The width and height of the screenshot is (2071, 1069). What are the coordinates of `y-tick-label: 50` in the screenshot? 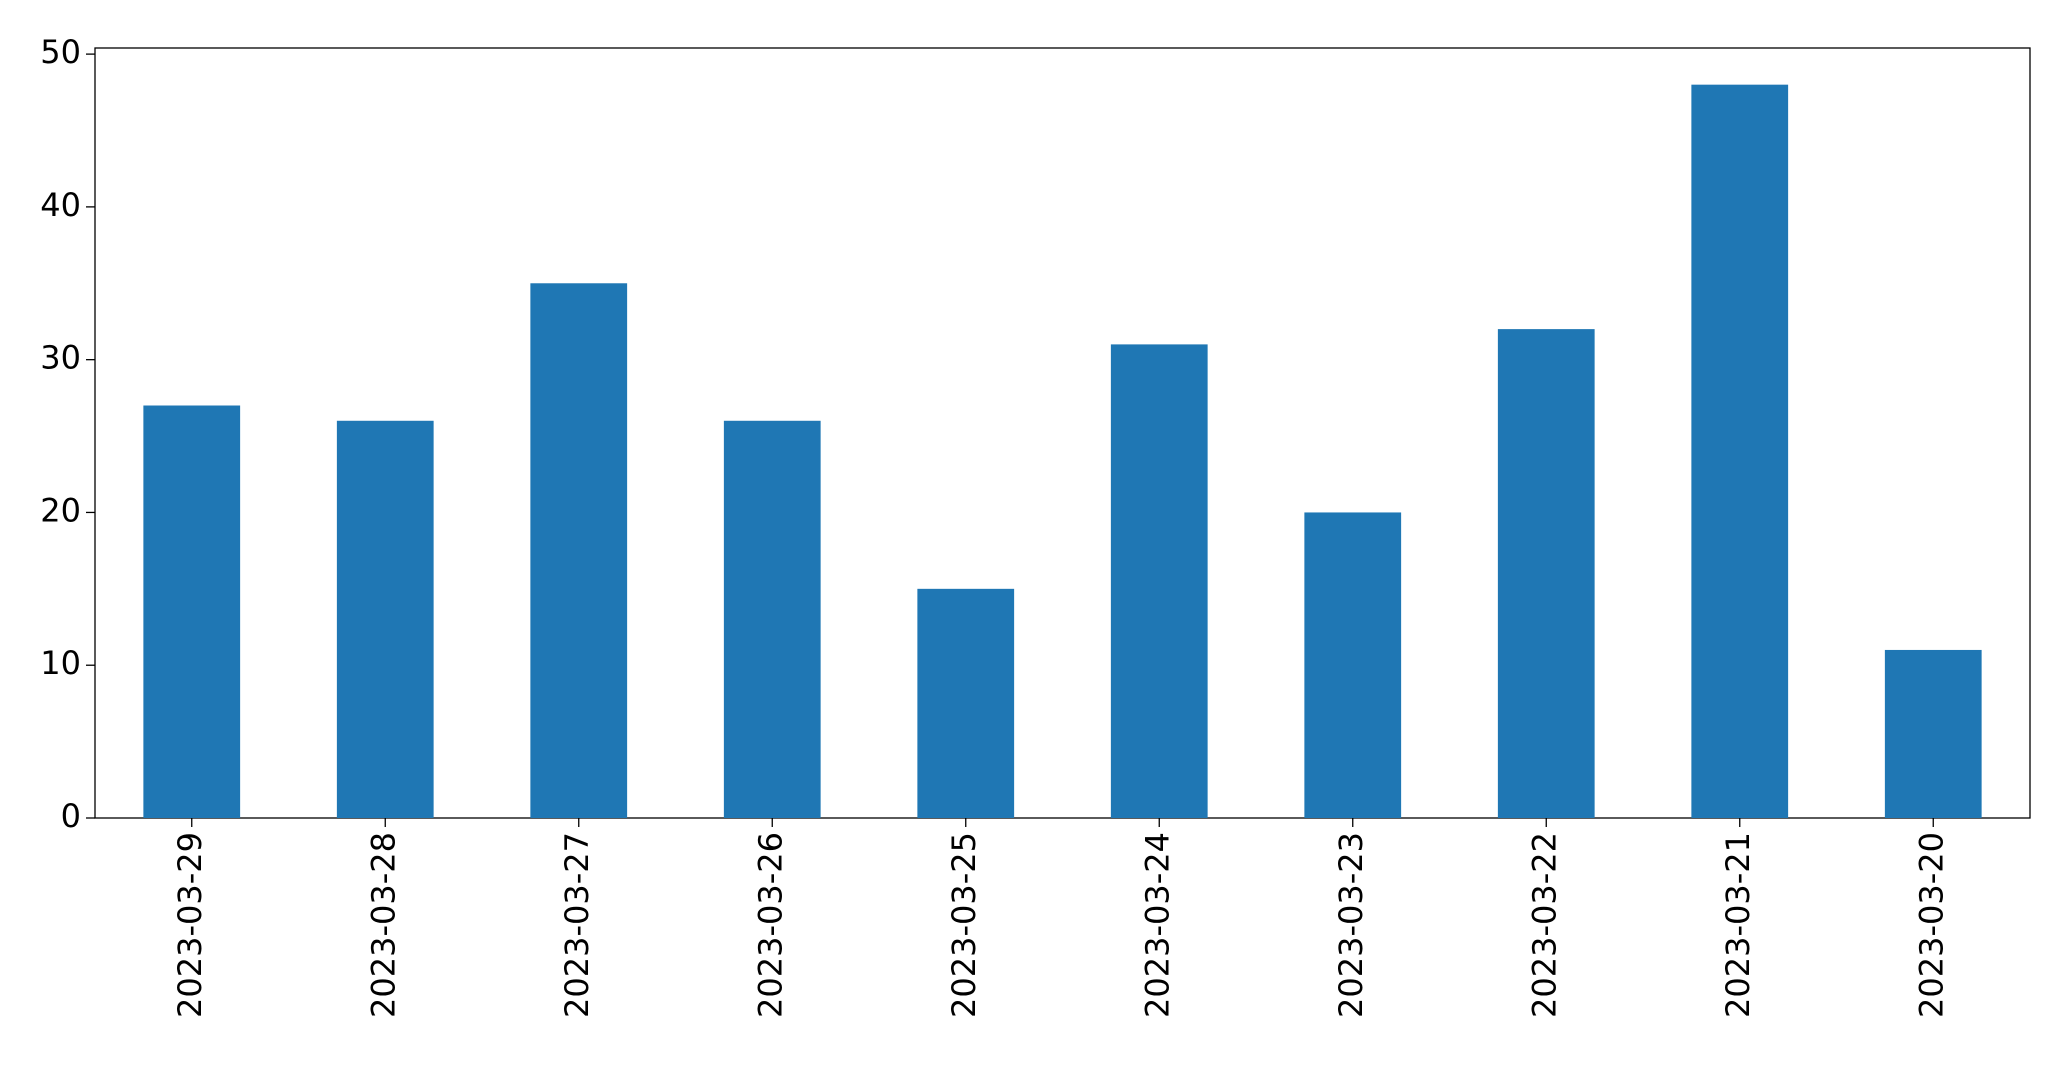 It's located at (60, 52).